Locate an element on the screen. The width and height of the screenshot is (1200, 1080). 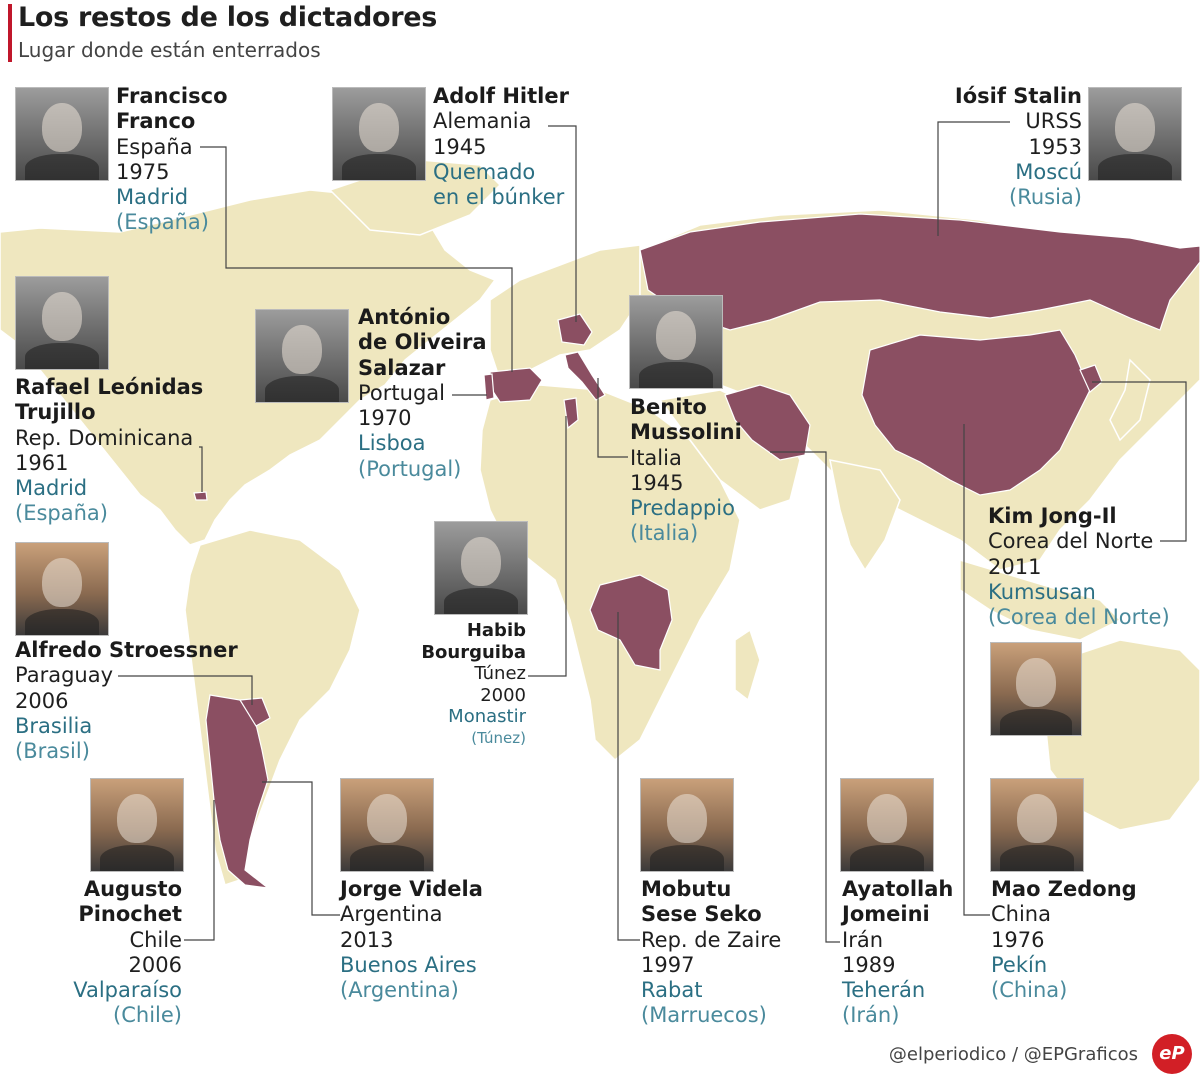
mobutu-portrait is located at coordinates (687, 825).